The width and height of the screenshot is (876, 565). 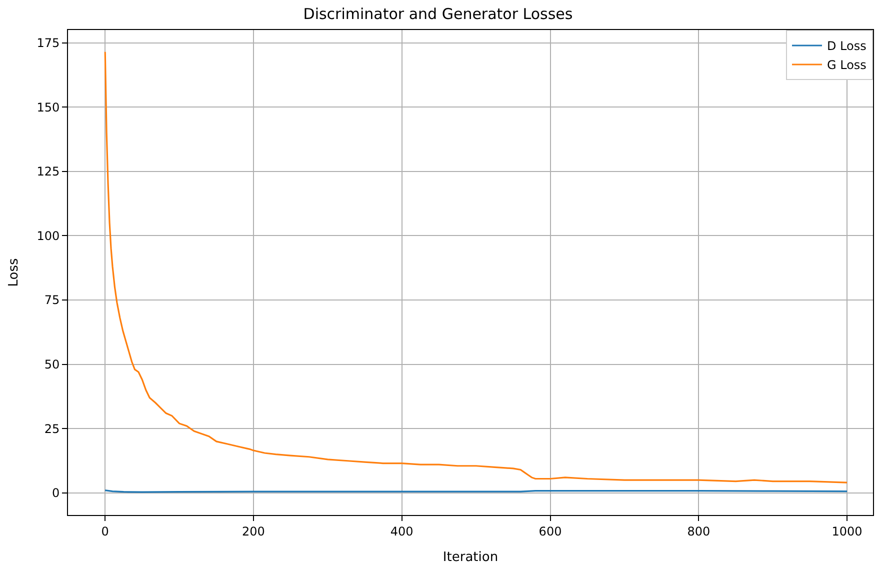 What do you see at coordinates (698, 531) in the screenshot?
I see `x-tick-label: 800` at bounding box center [698, 531].